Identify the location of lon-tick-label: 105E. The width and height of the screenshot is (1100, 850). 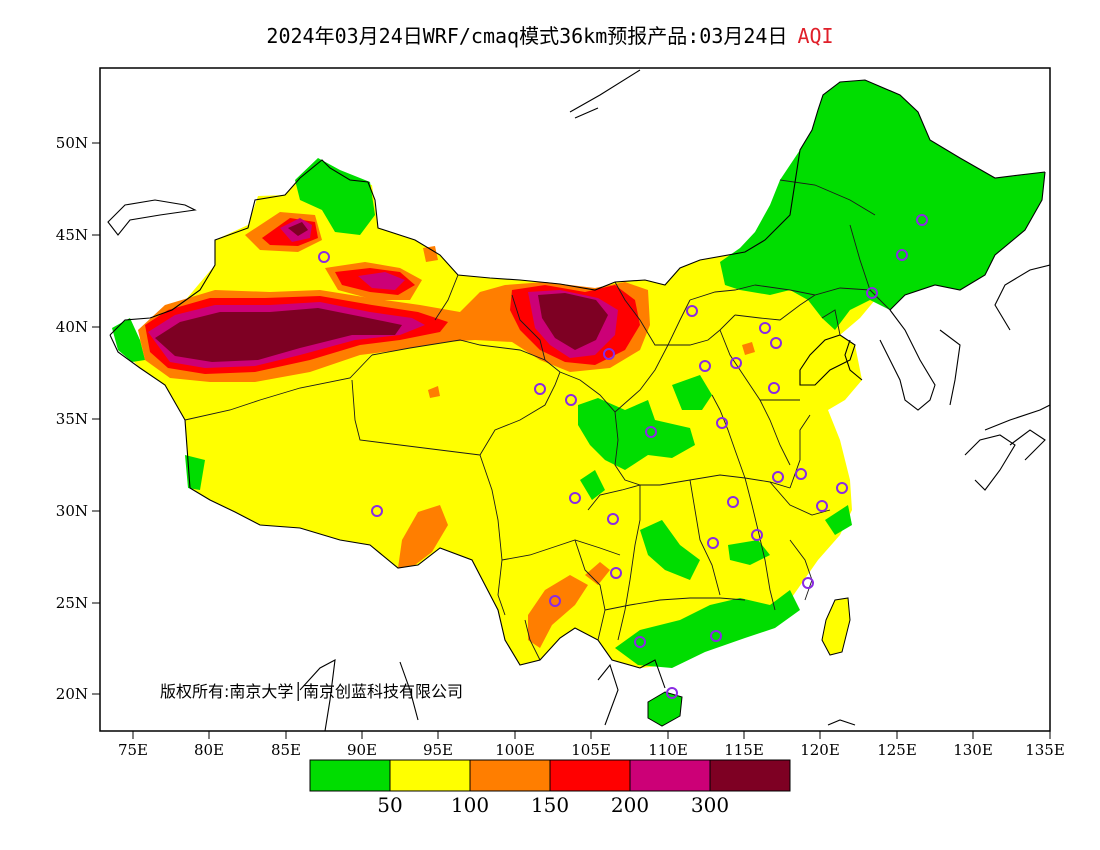
(591, 750).